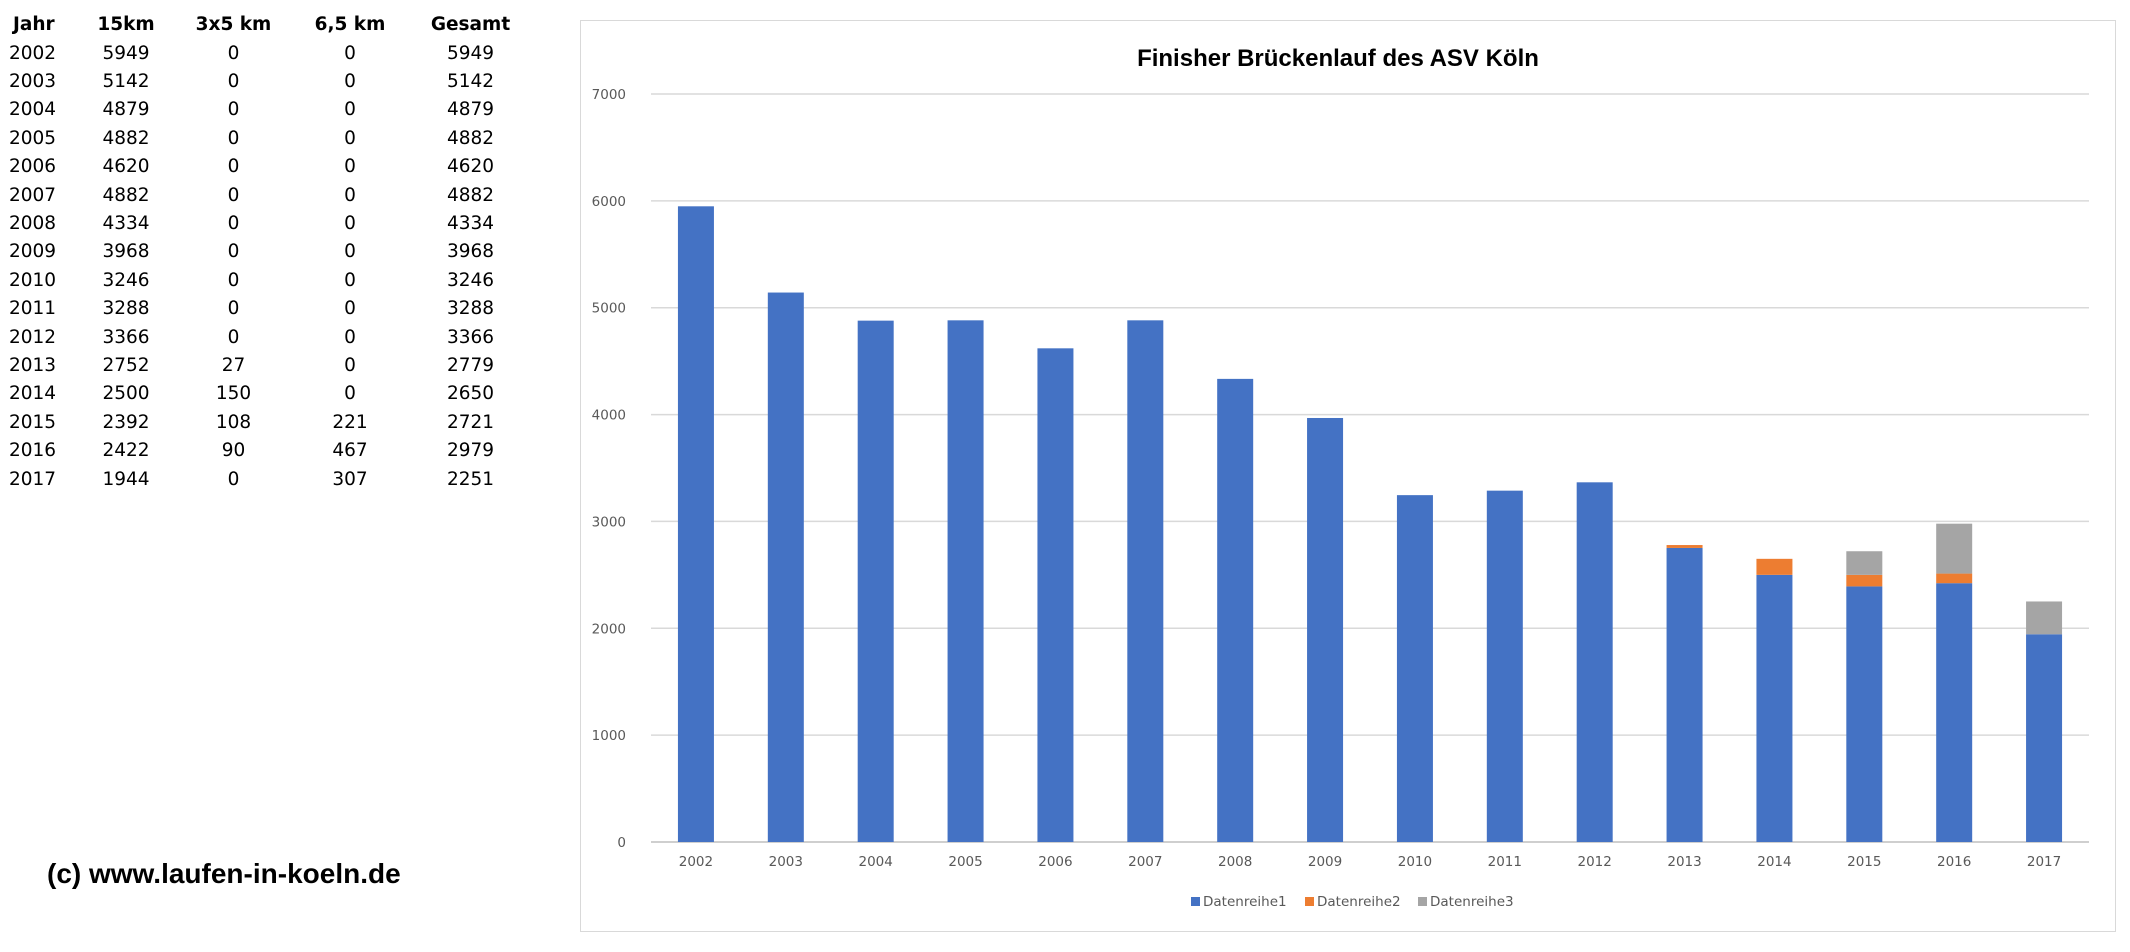 The image size is (2130, 952). Describe the element at coordinates (266, 394) in the screenshot. I see `table-row: 2014 2500 150 0 2650` at that location.